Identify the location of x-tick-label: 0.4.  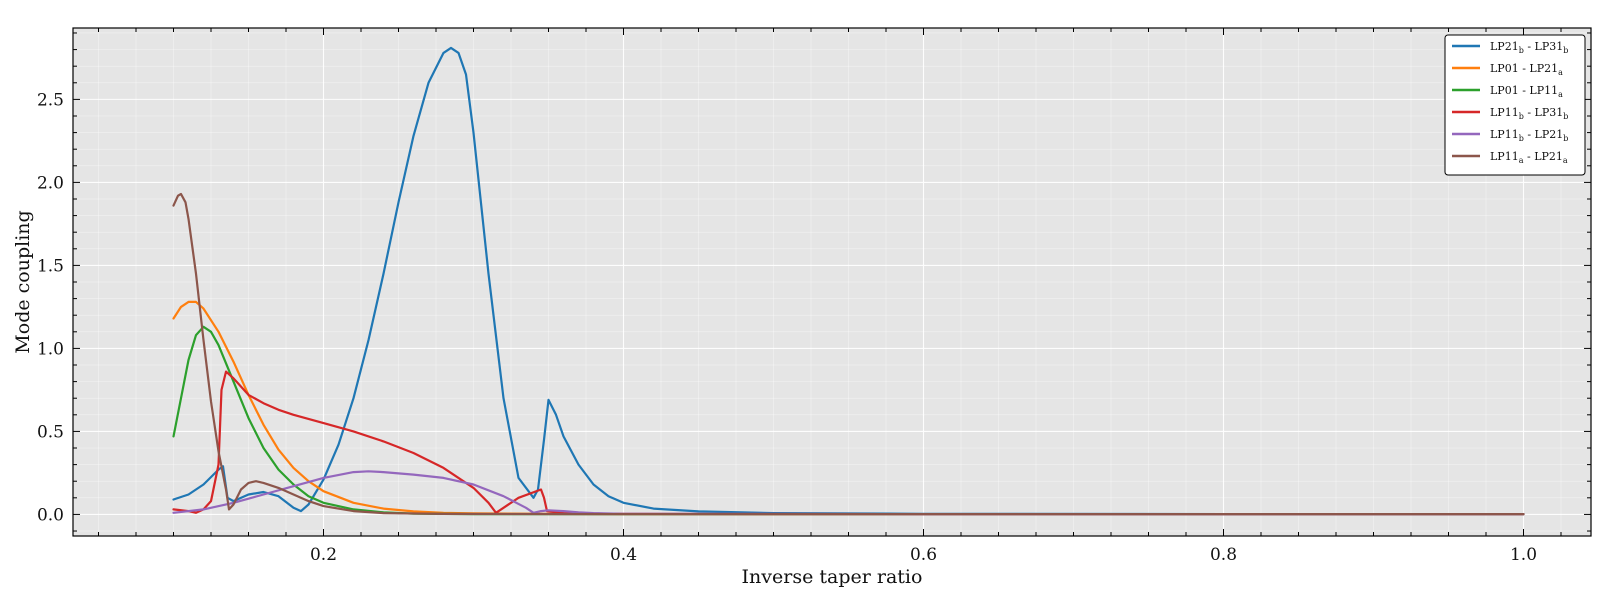
(623, 555).